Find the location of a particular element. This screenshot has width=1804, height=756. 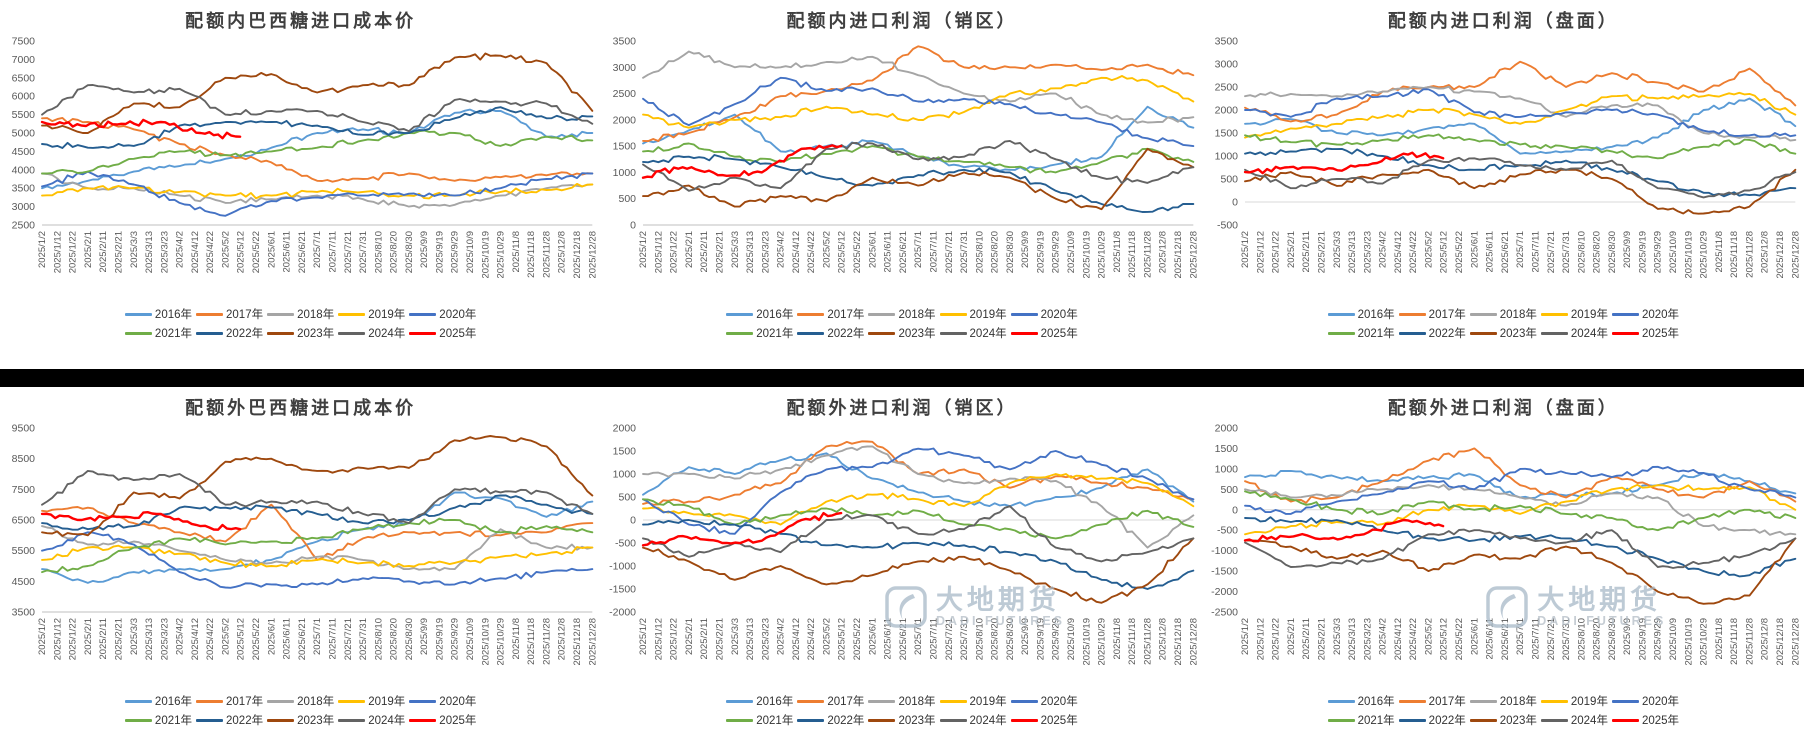

y-tick-label: -1500 is located at coordinates (622, 590).